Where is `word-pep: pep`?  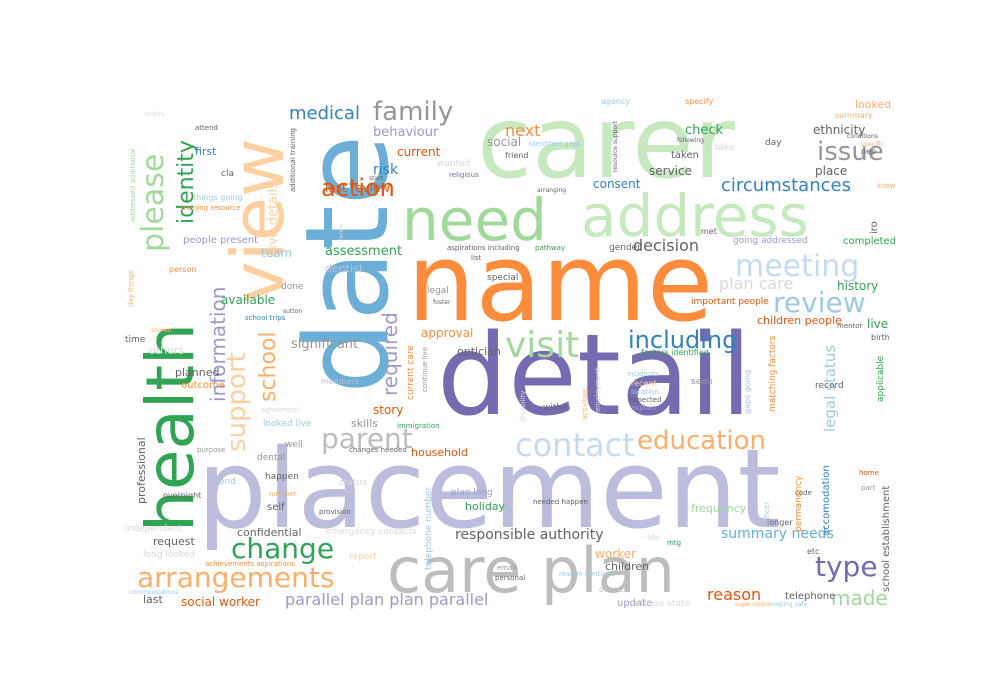
word-pep: pep is located at coordinates (868, 151).